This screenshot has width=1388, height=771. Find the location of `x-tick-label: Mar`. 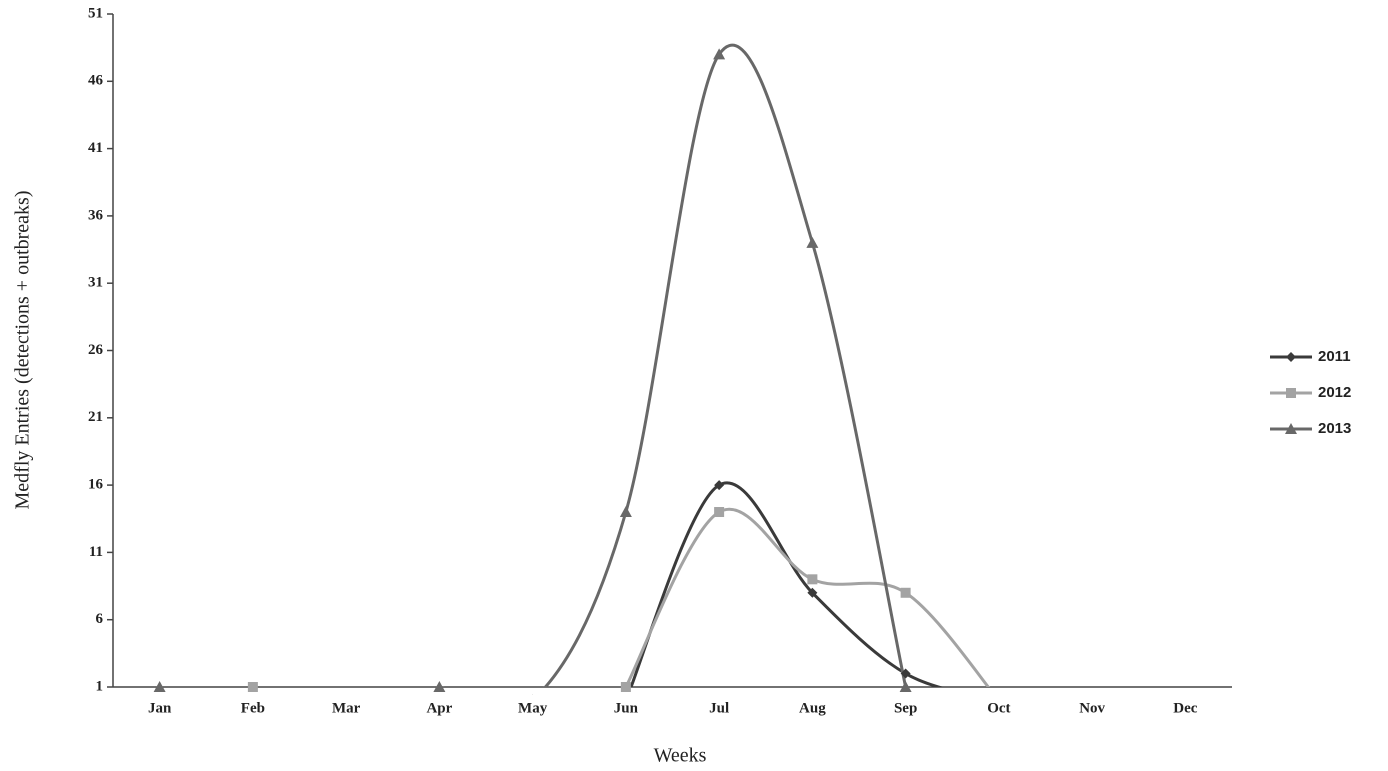

x-tick-label: Mar is located at coordinates (346, 708).